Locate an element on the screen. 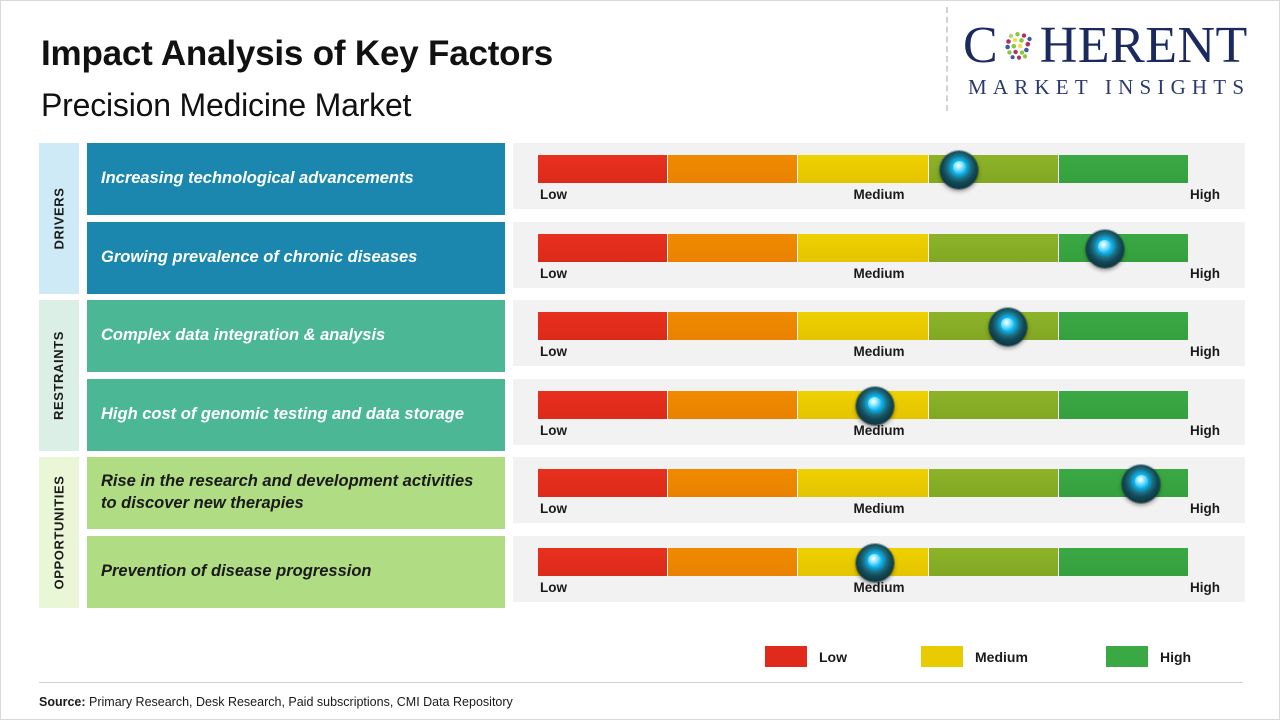 The height and width of the screenshot is (720, 1280). logo-tagline: MARKET INSIGHTS is located at coordinates (1109, 87).